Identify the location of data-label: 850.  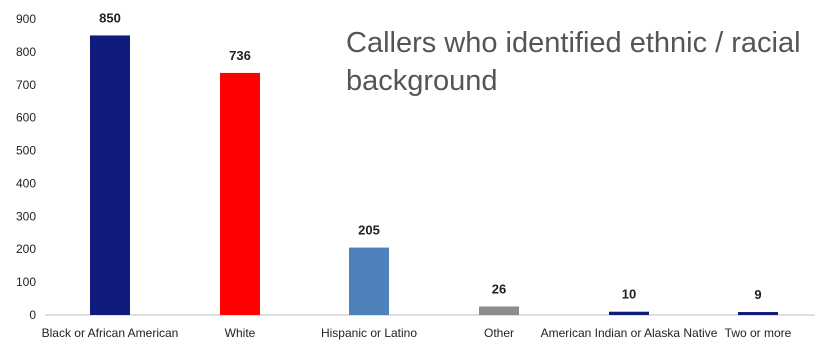
(110, 17).